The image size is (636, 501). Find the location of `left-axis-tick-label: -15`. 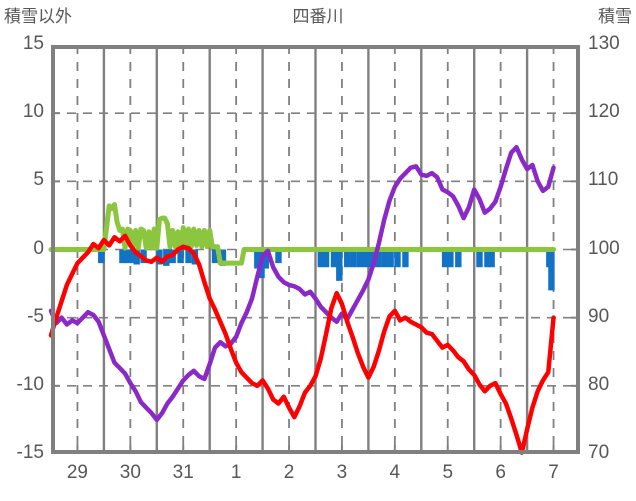

left-axis-tick-label: -15 is located at coordinates (30, 452).